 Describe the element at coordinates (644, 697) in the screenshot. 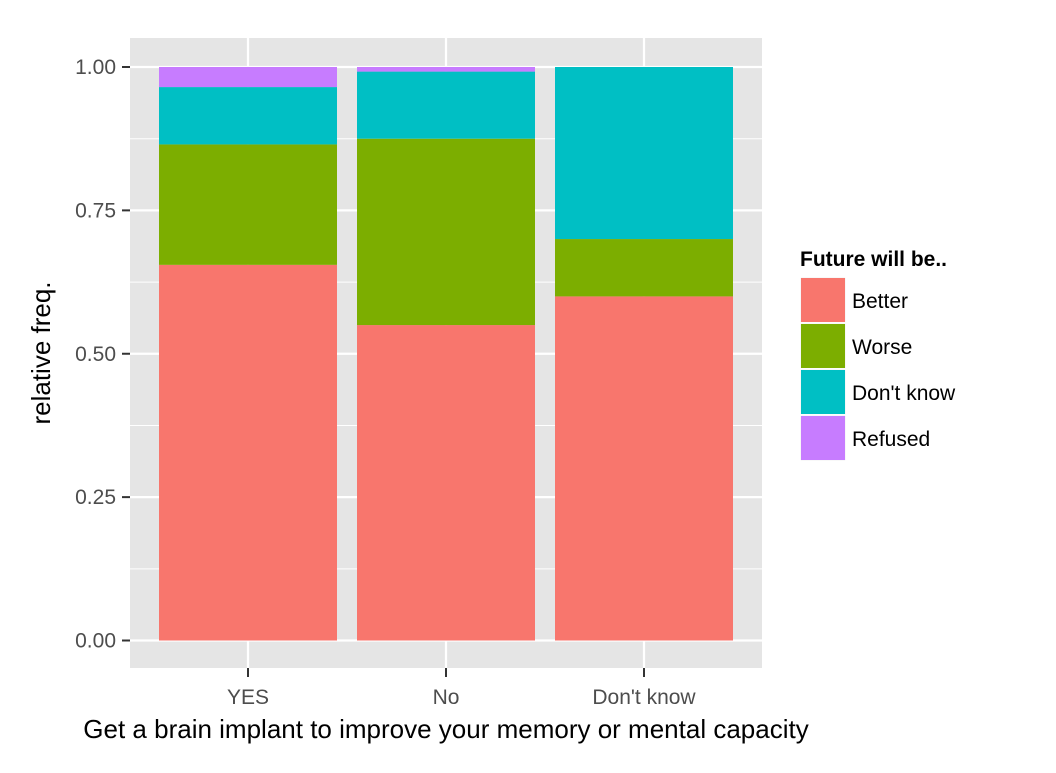

I see `x-tick-label: Don't know` at that location.